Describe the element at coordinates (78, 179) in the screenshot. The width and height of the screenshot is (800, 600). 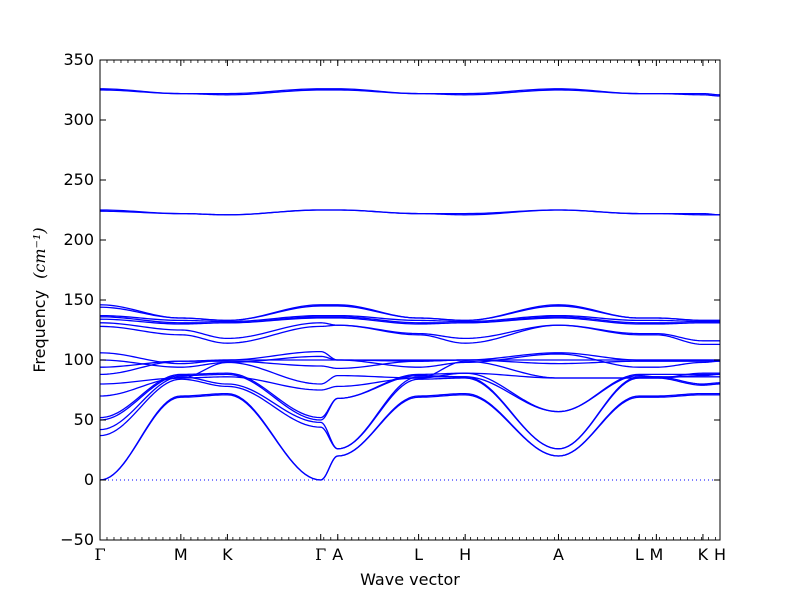
I see `y-tick-label: 250` at that location.